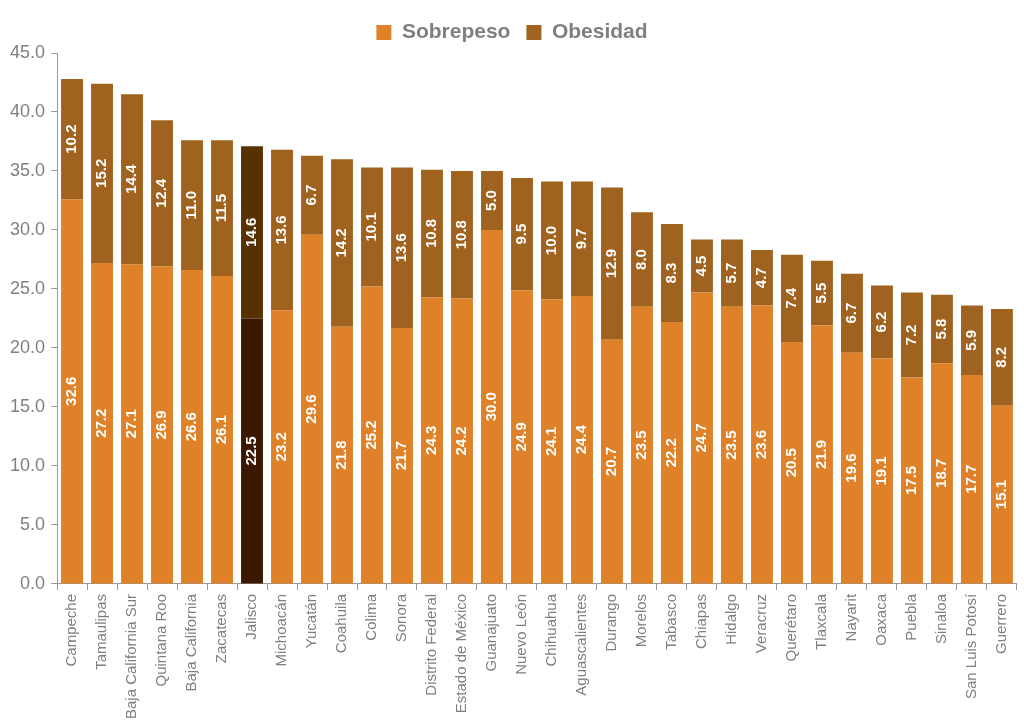 The height and width of the screenshot is (727, 1024). Describe the element at coordinates (701, 438) in the screenshot. I see `data-label: 24.7` at that location.